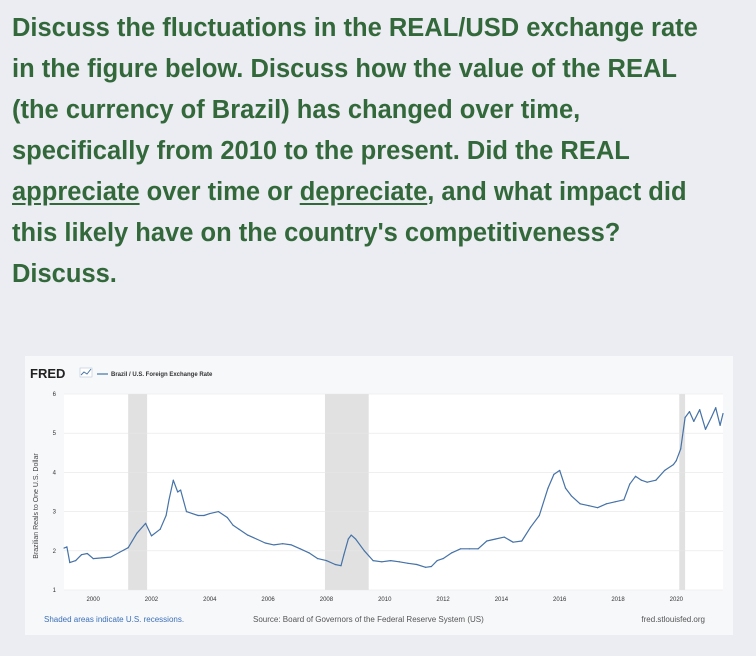 The image size is (756, 656). I want to click on x-tick-label: 2014, so click(502, 600).